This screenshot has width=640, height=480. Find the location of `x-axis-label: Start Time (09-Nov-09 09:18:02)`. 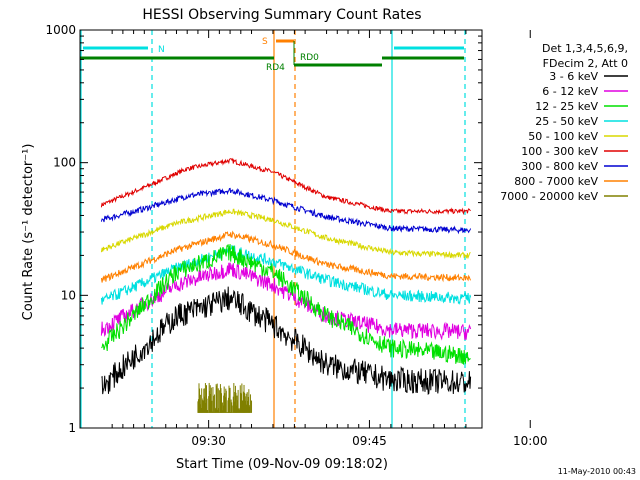

x-axis-label: Start Time (09-Nov-09 09:18:02) is located at coordinates (282, 464).